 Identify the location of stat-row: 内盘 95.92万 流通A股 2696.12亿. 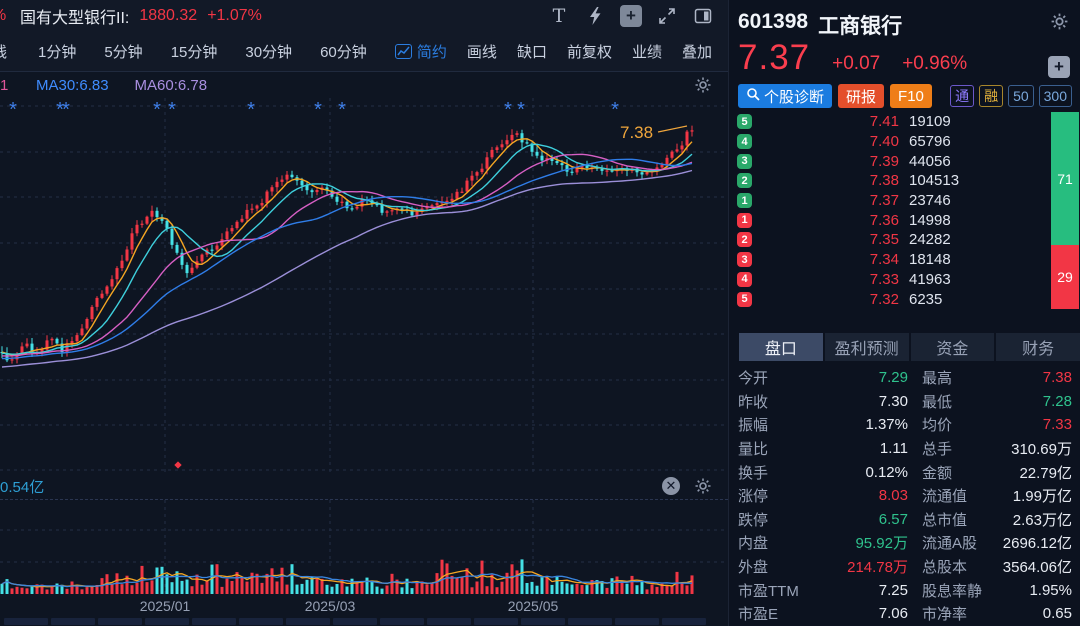
(905, 543).